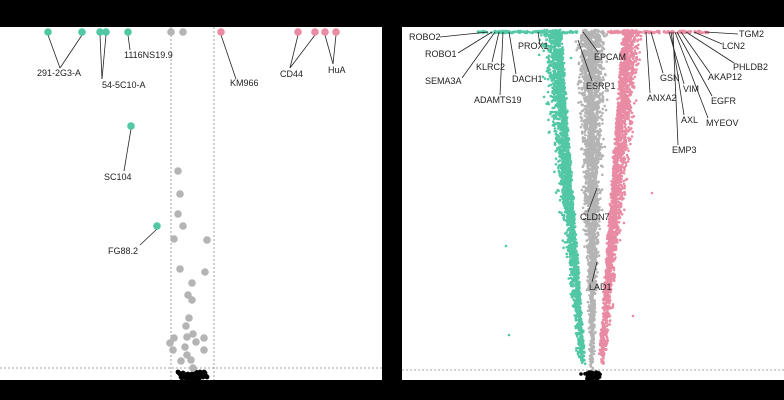  What do you see at coordinates (118, 177) in the screenshot?
I see `point-label-SC104: SC104` at bounding box center [118, 177].